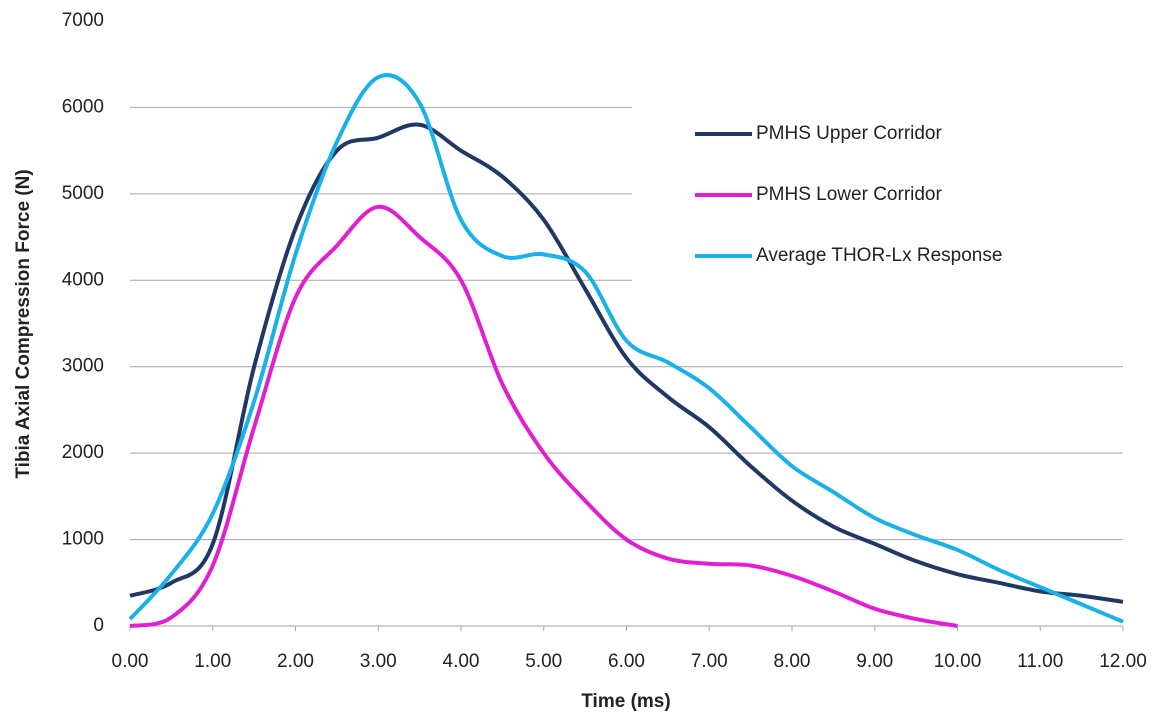  I want to click on y-tick-label: 1000, so click(83, 539).